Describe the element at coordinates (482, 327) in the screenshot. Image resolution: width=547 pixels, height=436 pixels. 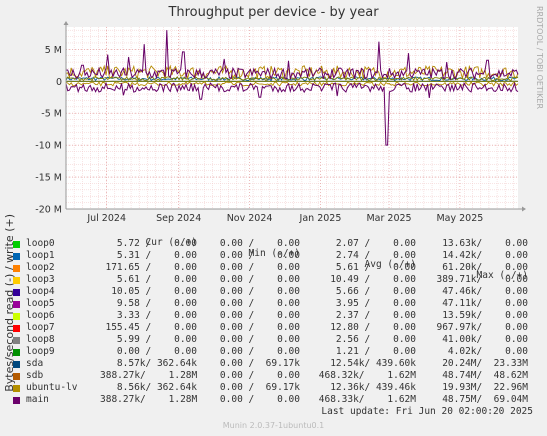
I see `legend-max-value: 967.97k/ 0.00` at that location.